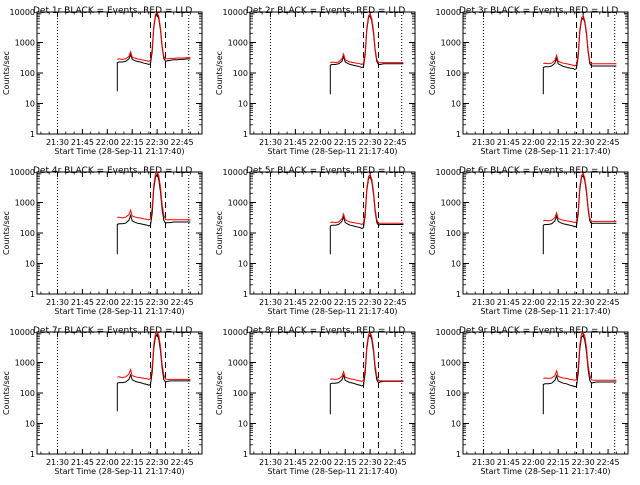 The height and width of the screenshot is (485, 640). I want to click on panel-title: Det 5r BLACK = Events, RED = LLD, so click(325, 171).